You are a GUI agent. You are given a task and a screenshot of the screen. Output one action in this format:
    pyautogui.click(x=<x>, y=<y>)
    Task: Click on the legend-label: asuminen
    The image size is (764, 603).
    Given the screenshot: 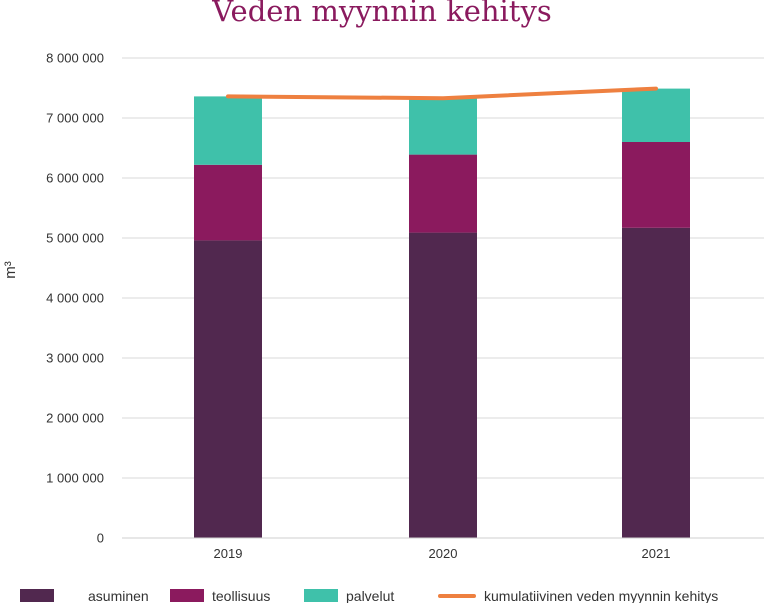 What is the action you would take?
    pyautogui.click(x=118, y=595)
    